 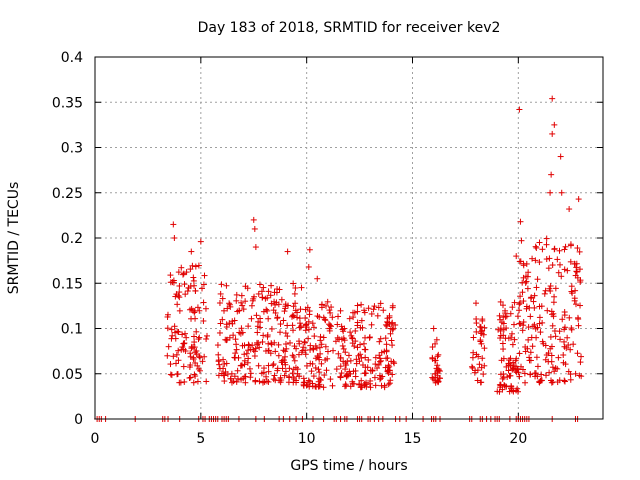 I want to click on x-tick-label: 5, so click(x=200, y=439).